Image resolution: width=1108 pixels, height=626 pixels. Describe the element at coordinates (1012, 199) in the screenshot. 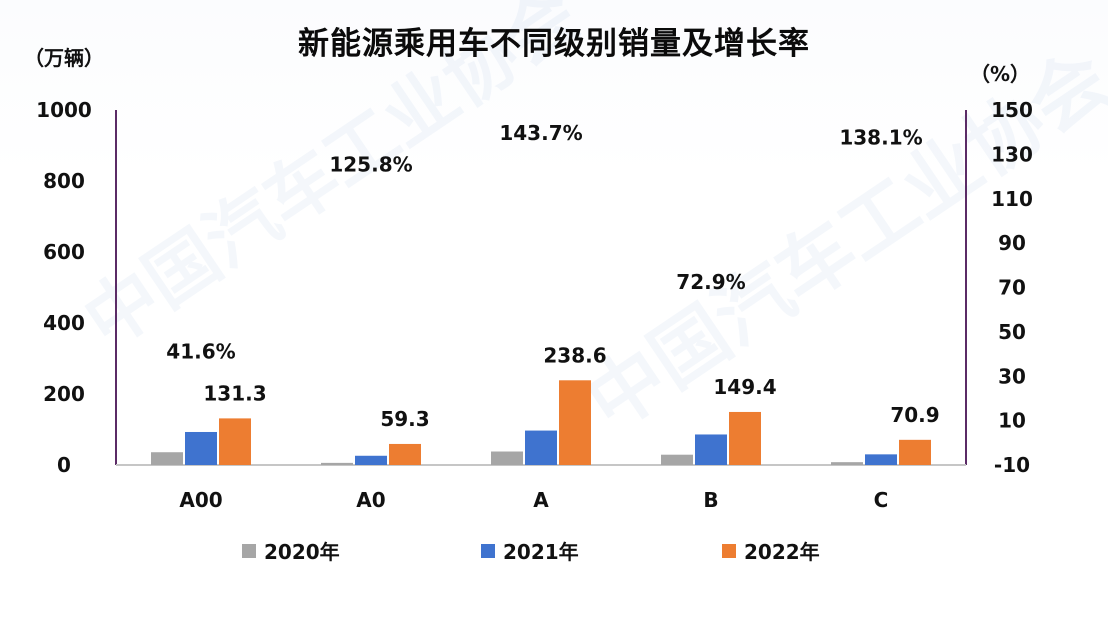

I see `right-axis-tick-label-6: 110` at that location.